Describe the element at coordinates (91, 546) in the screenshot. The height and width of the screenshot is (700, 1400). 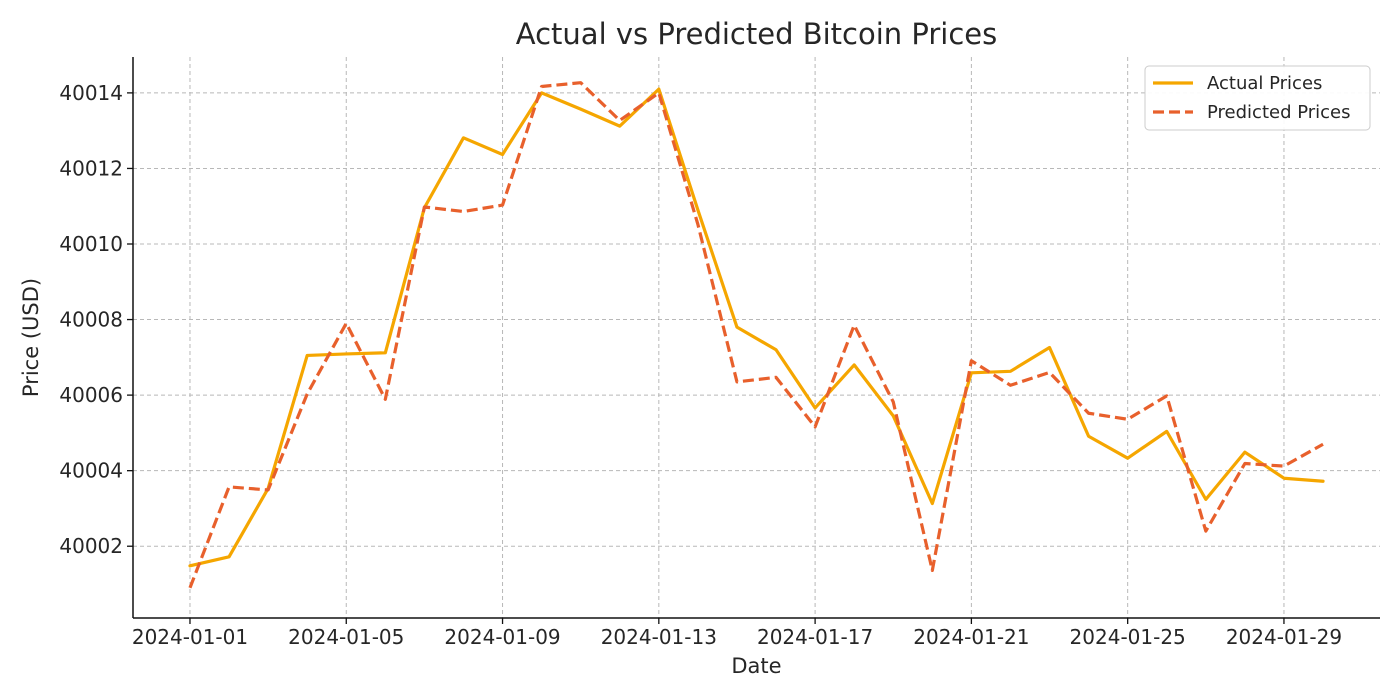
I see `y-tick-label-0: 40002` at that location.